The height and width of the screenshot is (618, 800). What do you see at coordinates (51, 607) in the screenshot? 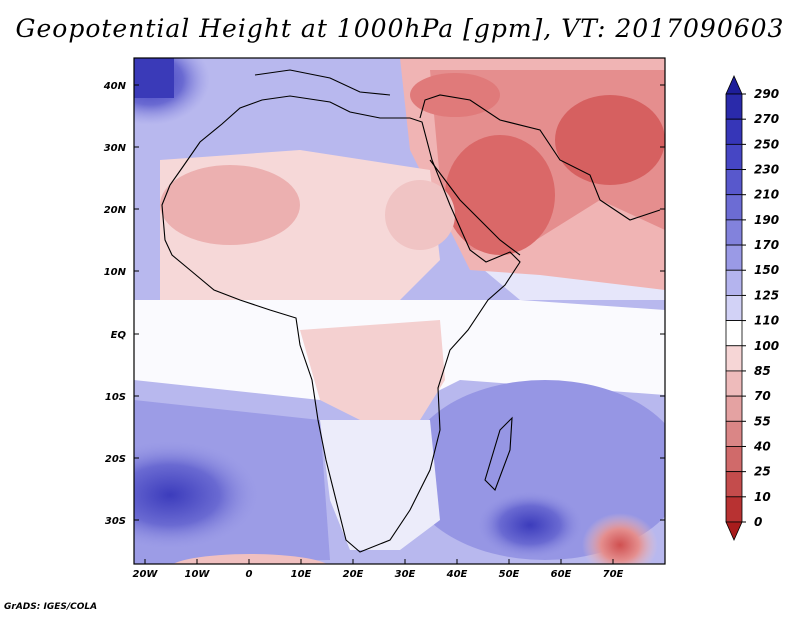
I see `software-credit: GrADS: IGES/COLA` at bounding box center [51, 607].